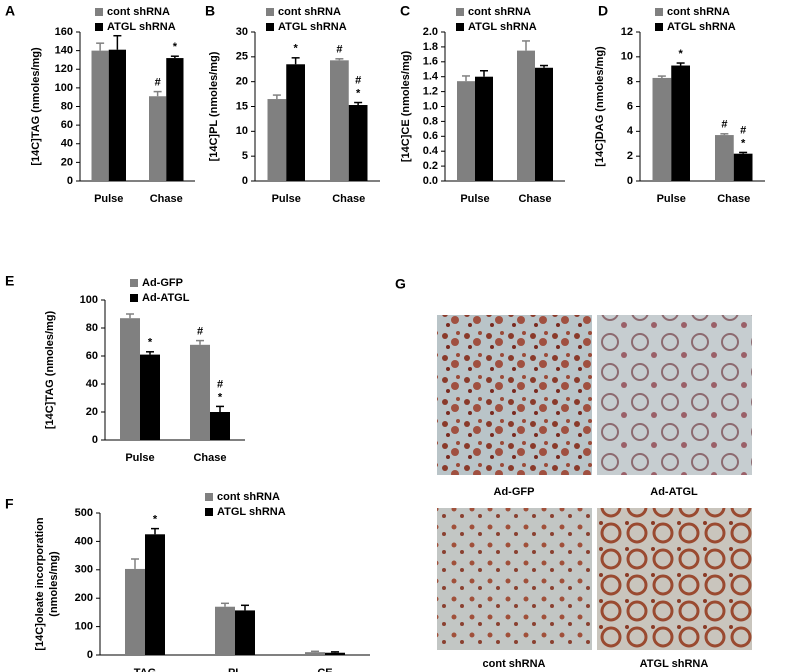  I want to click on y-tick-label: 1.2, so click(430, 92).